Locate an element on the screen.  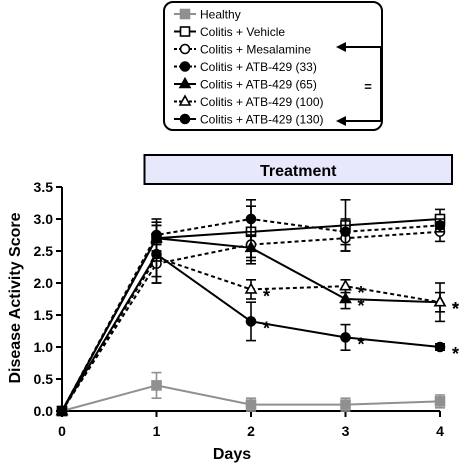
treatment-label: Treatment is located at coordinates (298, 171).